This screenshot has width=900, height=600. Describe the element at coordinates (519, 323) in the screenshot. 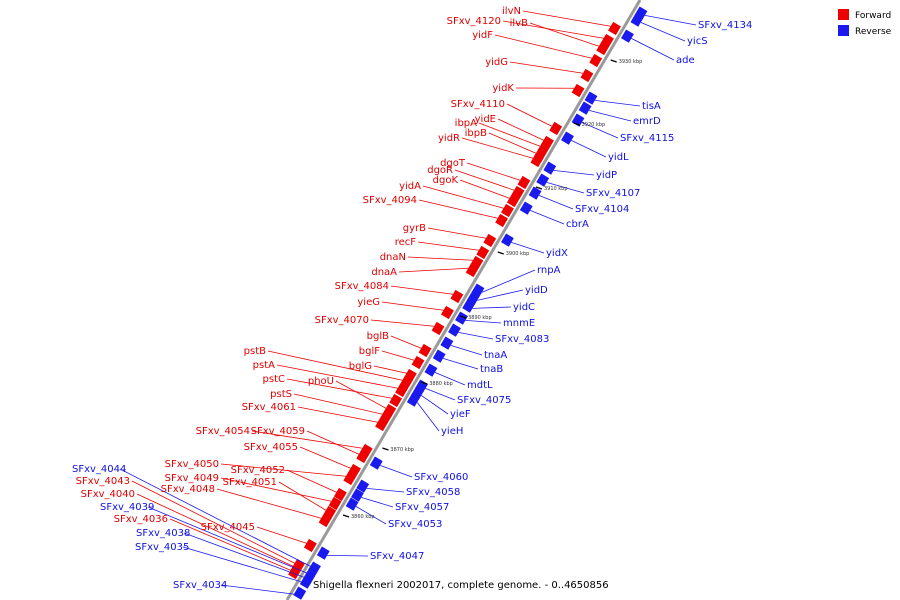

I see `reverse-gene-label: mnmE` at that location.